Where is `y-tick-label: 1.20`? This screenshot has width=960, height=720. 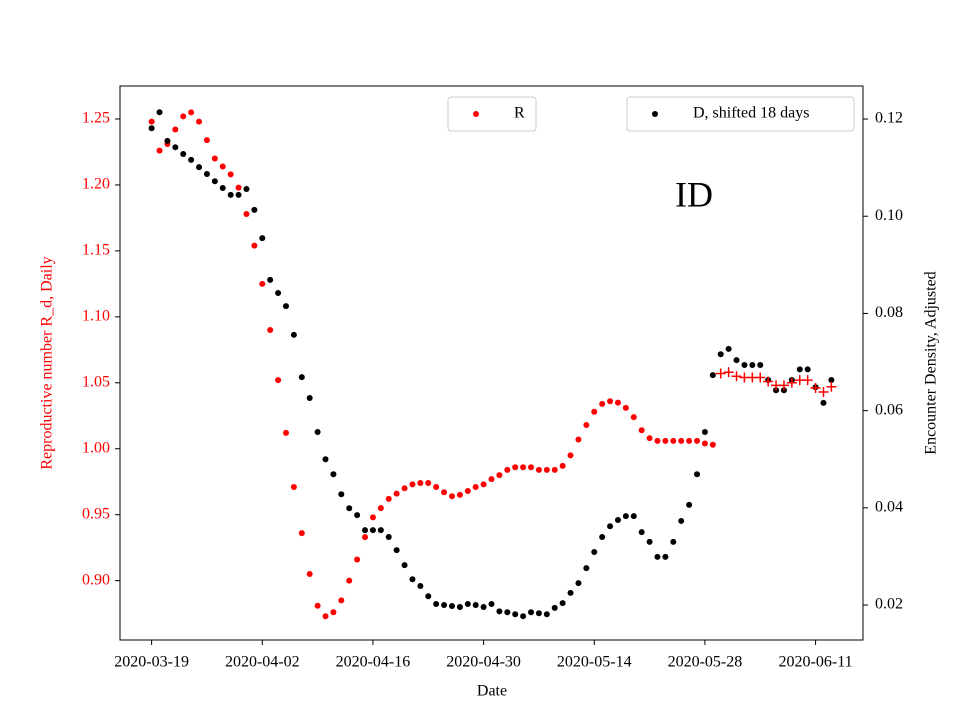
y-tick-label: 1.20 is located at coordinates (96, 184).